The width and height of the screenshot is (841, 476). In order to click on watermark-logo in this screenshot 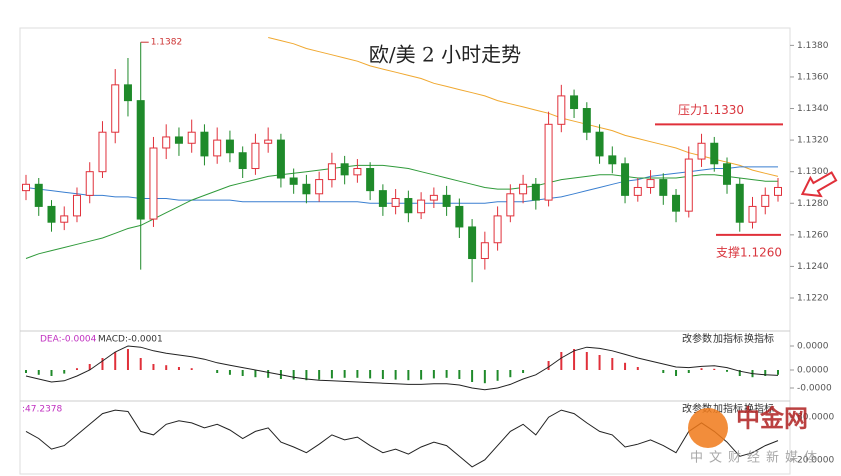, I will do `click(708, 428)`.